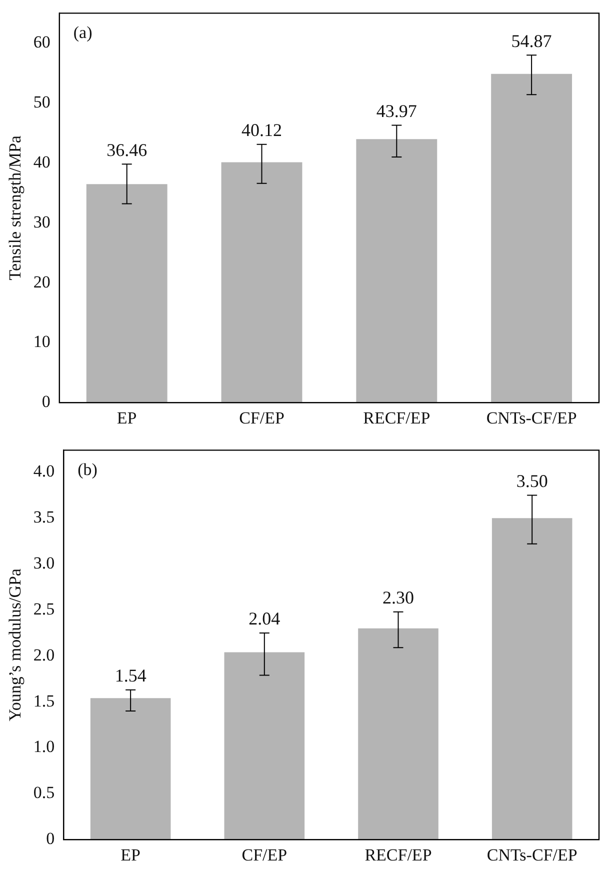  I want to click on data-label: 2.30, so click(398, 598).